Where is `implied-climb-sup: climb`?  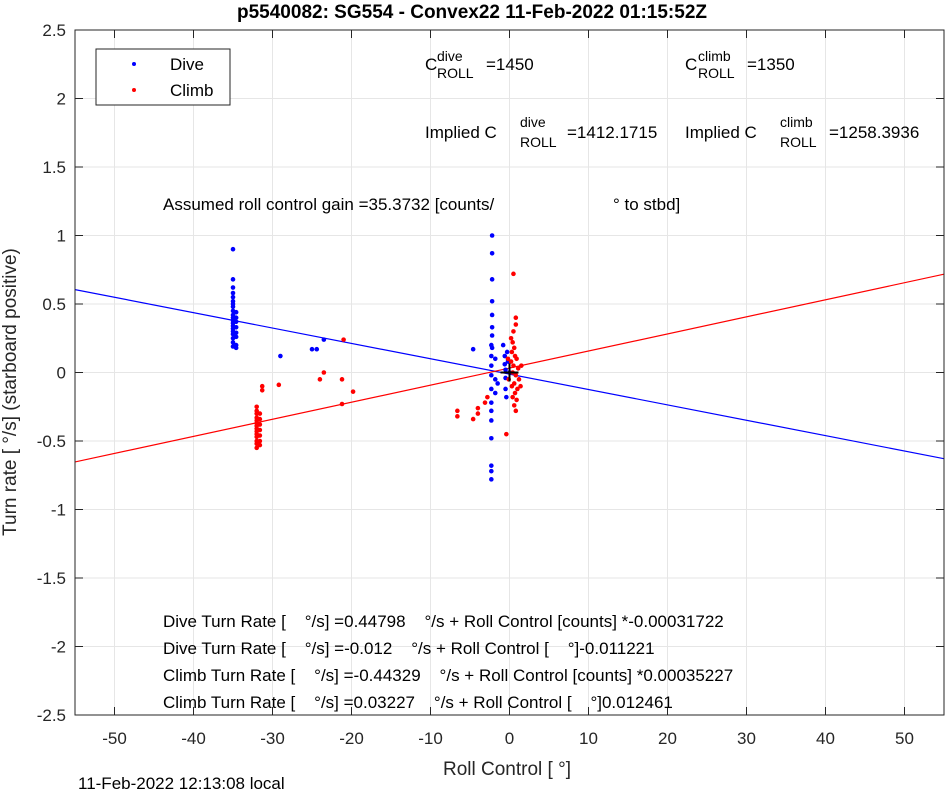 implied-climb-sup: climb is located at coordinates (796, 122).